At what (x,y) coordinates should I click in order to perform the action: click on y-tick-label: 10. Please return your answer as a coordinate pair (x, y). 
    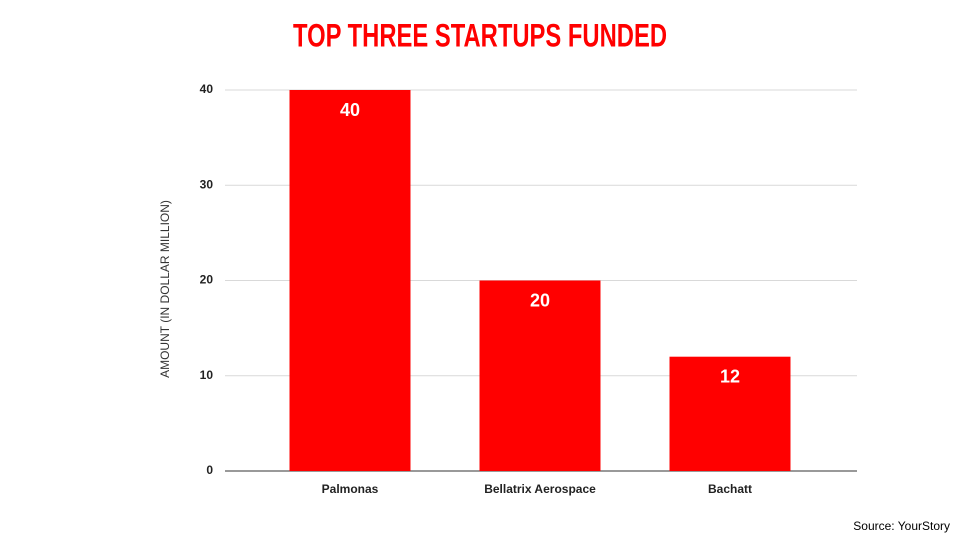
    Looking at the image, I should click on (207, 375).